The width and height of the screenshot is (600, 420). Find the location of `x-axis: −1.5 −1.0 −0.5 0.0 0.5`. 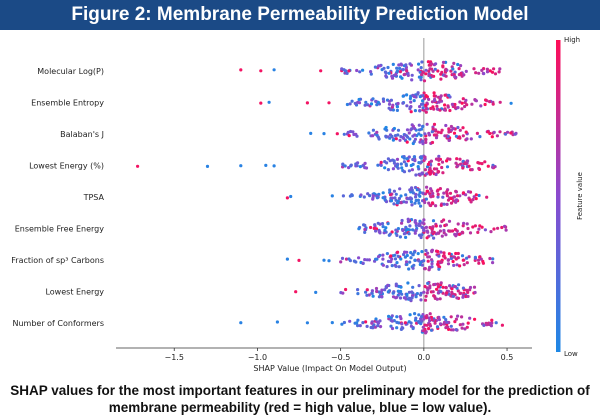

x-axis: −1.5 −1.0 −0.5 0.0 0.5 is located at coordinates (324, 354).